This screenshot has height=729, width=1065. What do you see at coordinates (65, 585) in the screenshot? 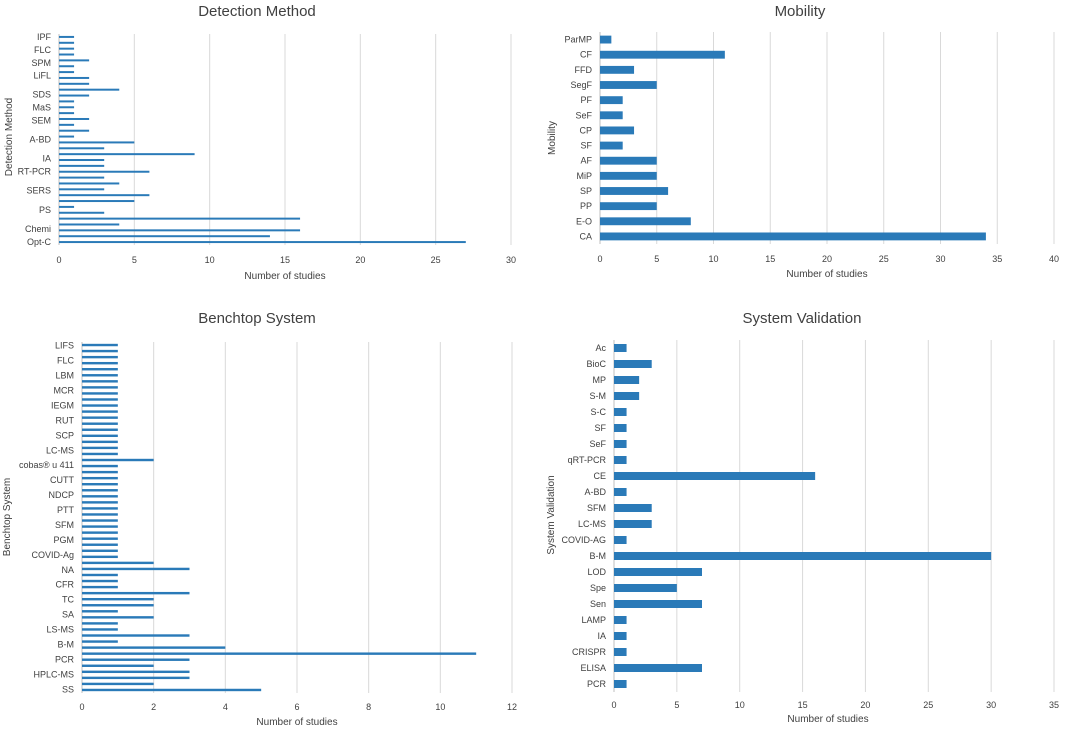
I see `y-tick-label: CFR` at bounding box center [65, 585].